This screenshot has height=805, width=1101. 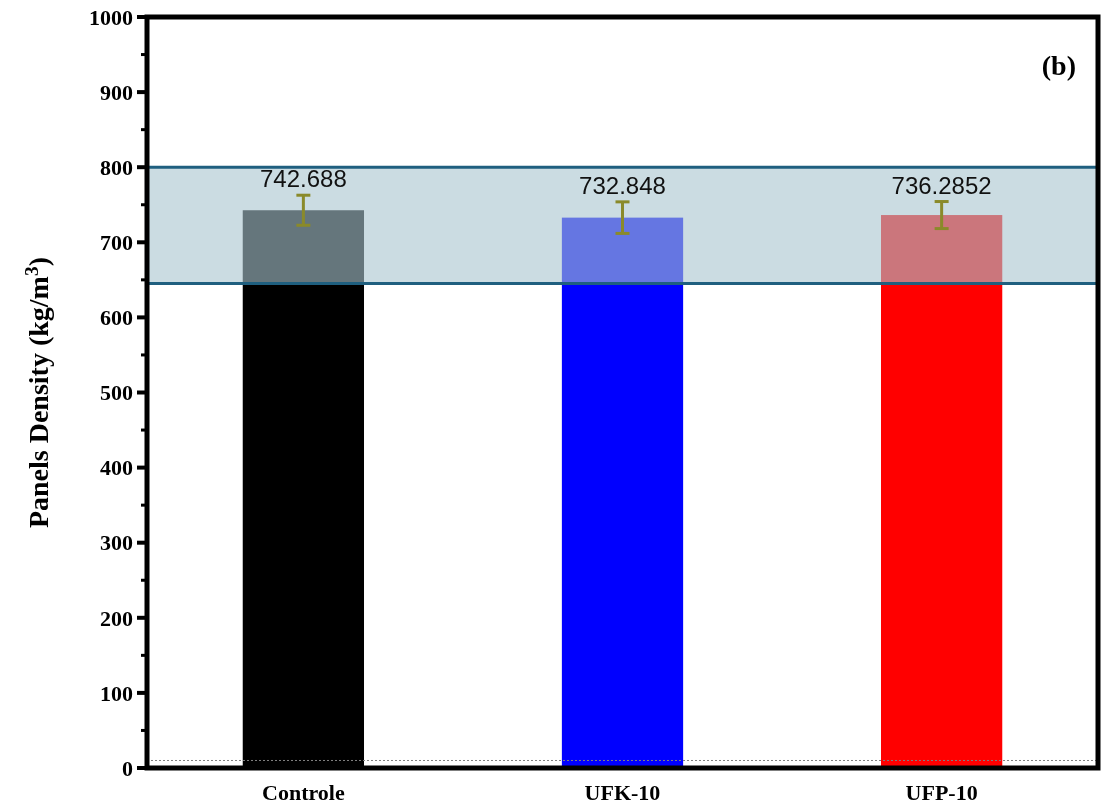 What do you see at coordinates (941, 792) in the screenshot?
I see `x-tick-label: UFP-10` at bounding box center [941, 792].